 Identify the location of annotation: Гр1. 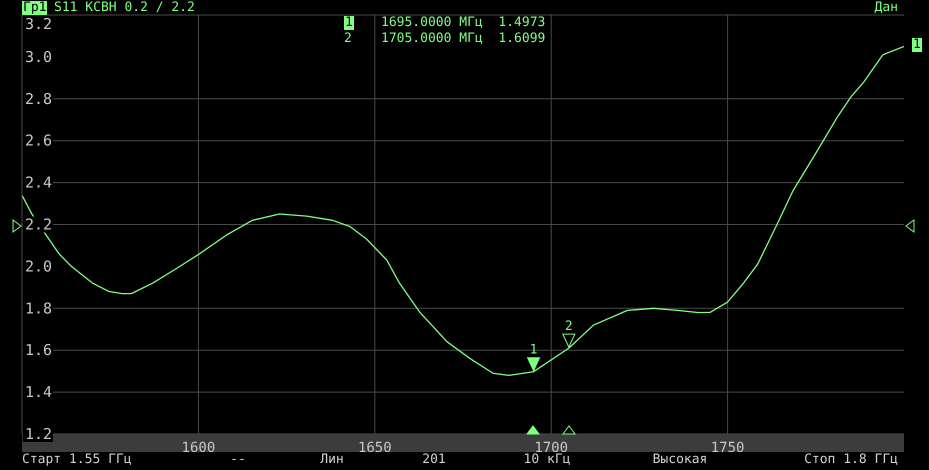
(35, 7).